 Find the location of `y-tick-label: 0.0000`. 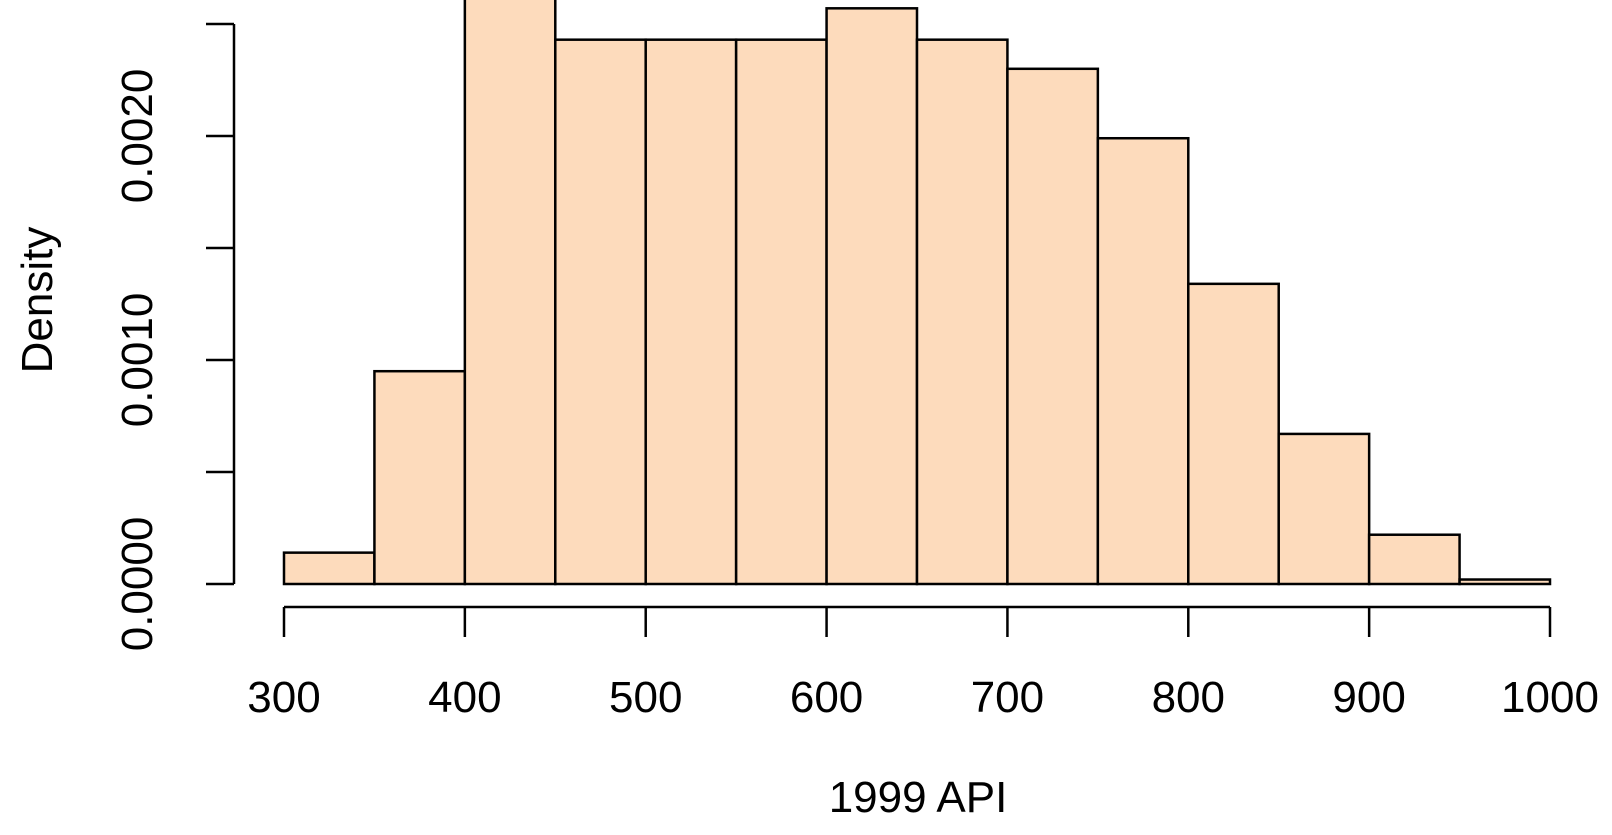

y-tick-label: 0.0000 is located at coordinates (137, 584).